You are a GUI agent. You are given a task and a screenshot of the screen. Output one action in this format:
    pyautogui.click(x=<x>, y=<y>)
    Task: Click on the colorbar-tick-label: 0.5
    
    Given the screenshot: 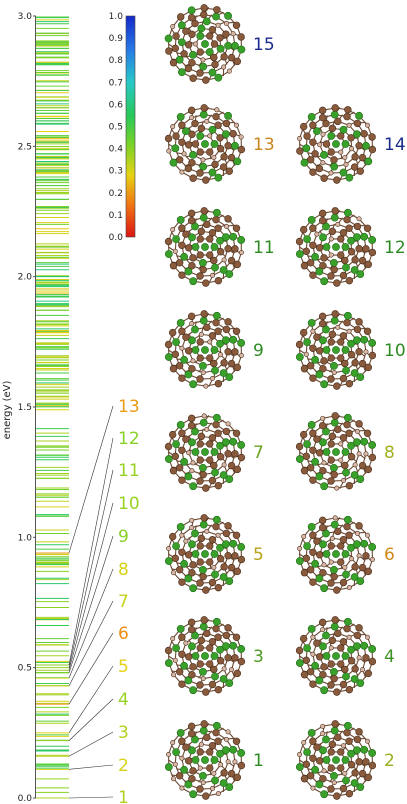 What is the action you would take?
    pyautogui.click(x=116, y=128)
    